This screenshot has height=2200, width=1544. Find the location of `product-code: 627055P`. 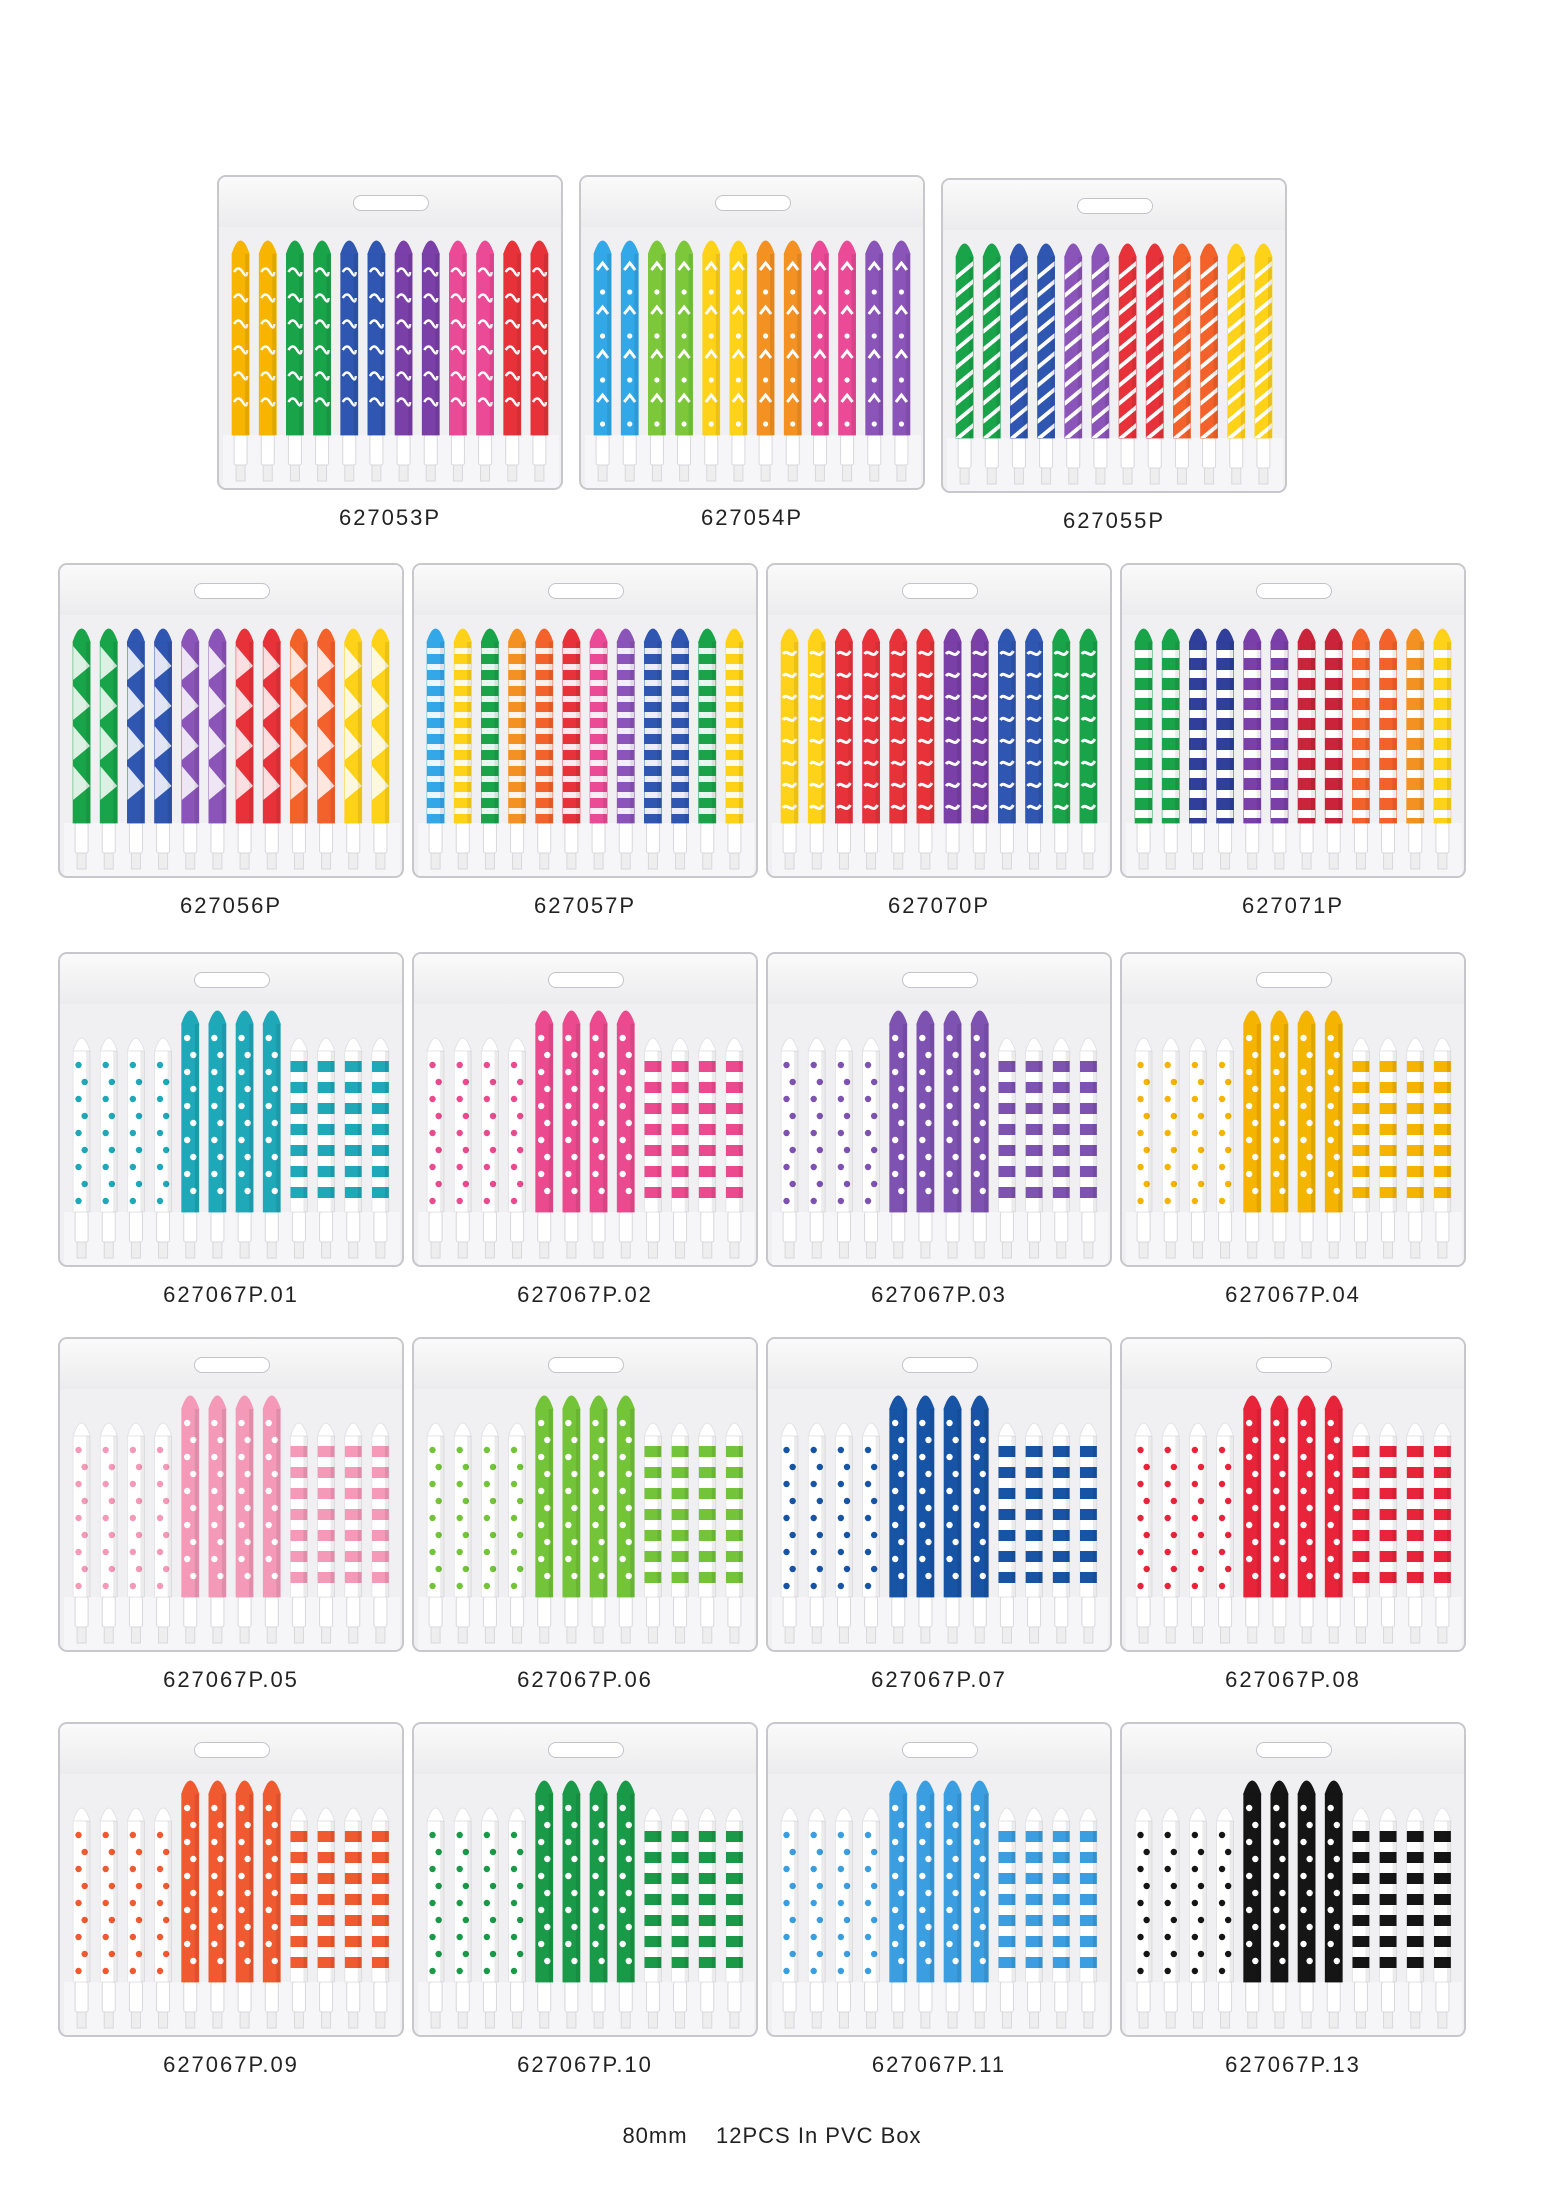

product-code: 627055P is located at coordinates (1114, 520).